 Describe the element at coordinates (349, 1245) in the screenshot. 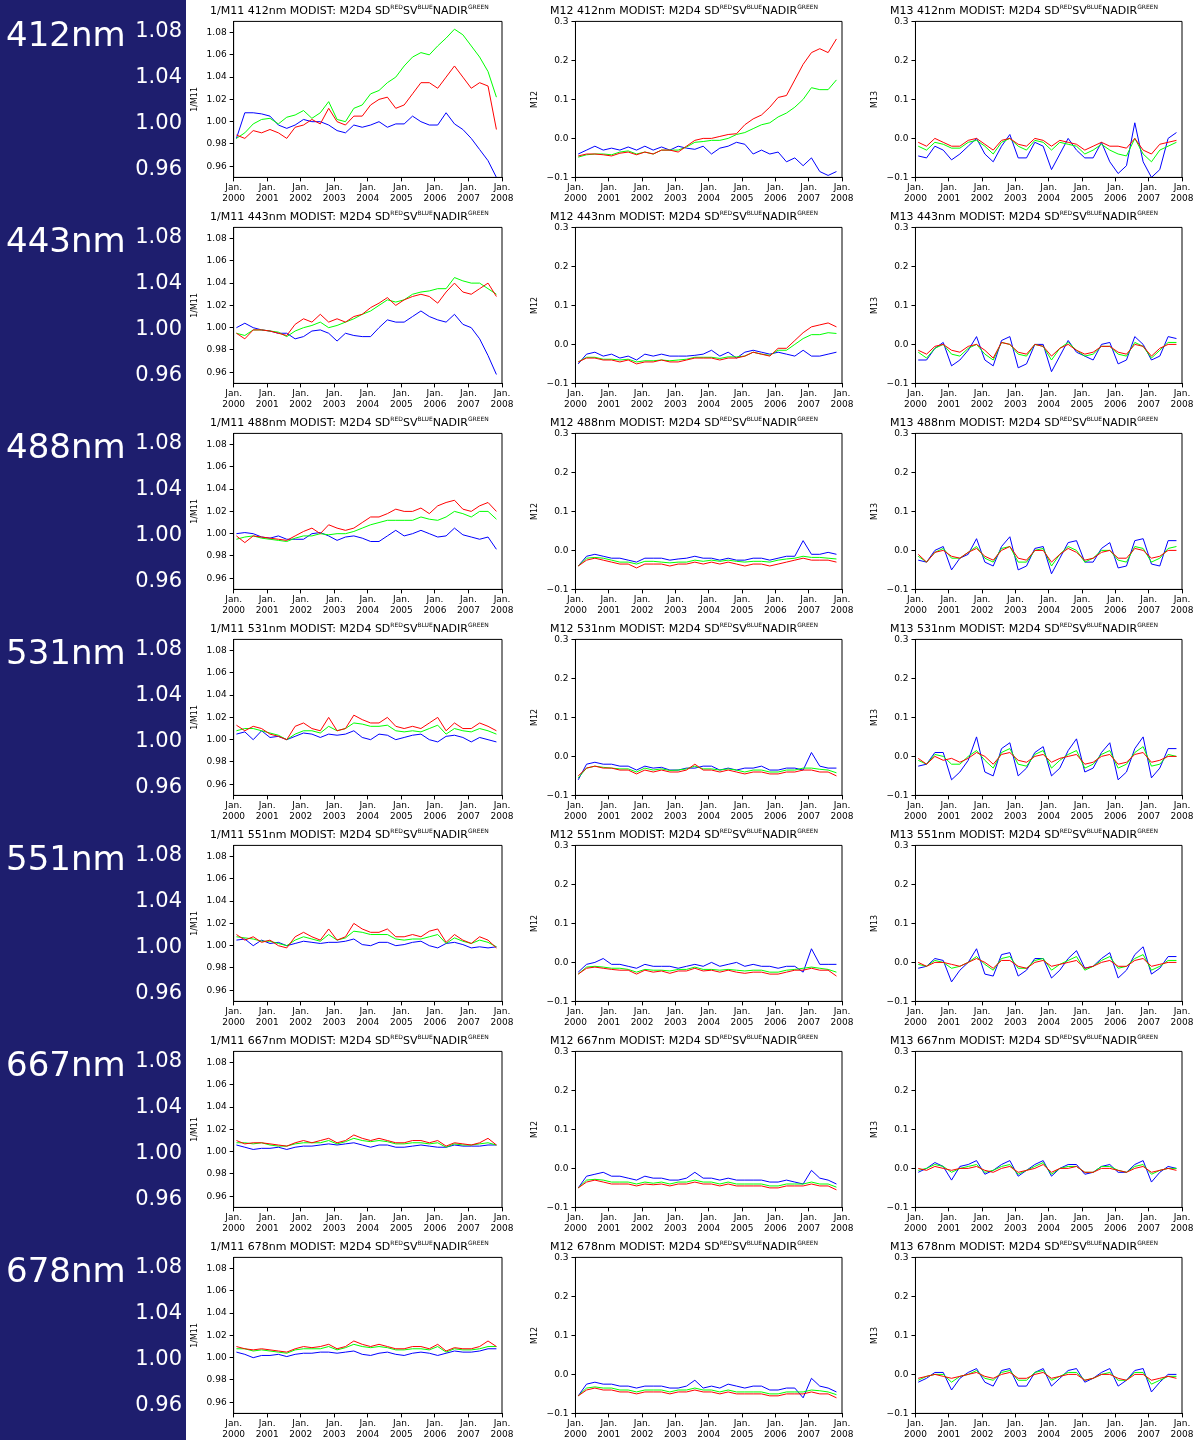

I see `chart-title: 1/M11 678nm MODIST: M2D4 SD$^{RED}$SV$^{BLUE}$NADIR$^{GREEN}$` at that location.